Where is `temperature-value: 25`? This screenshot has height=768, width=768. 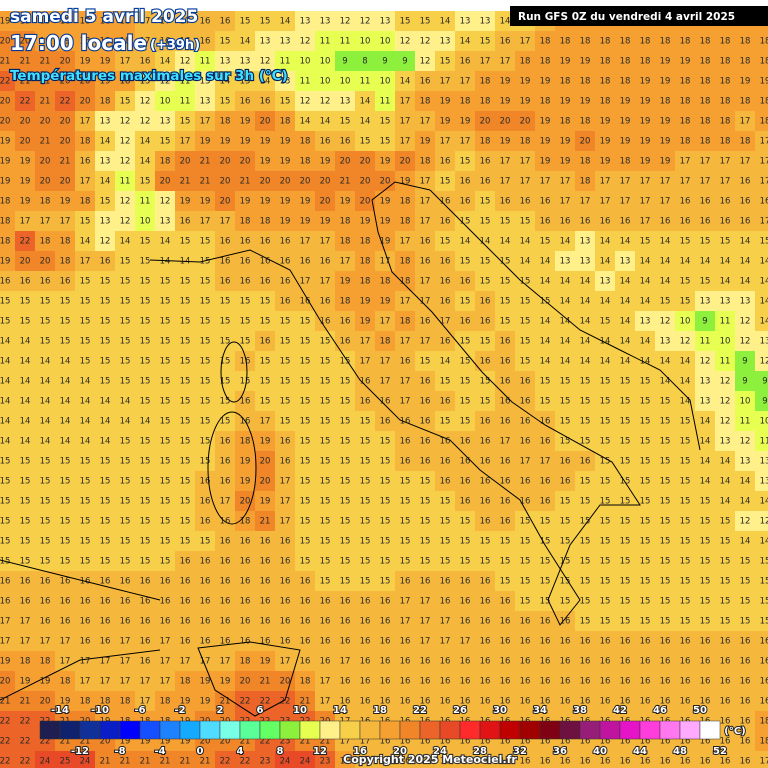
temperature-value: 25 is located at coordinates (65, 762).